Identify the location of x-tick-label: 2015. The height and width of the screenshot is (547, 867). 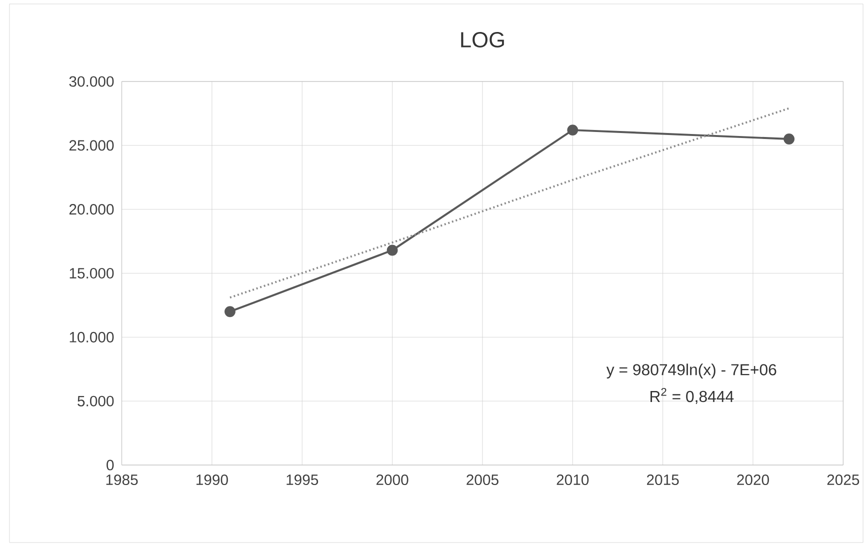
(662, 480).